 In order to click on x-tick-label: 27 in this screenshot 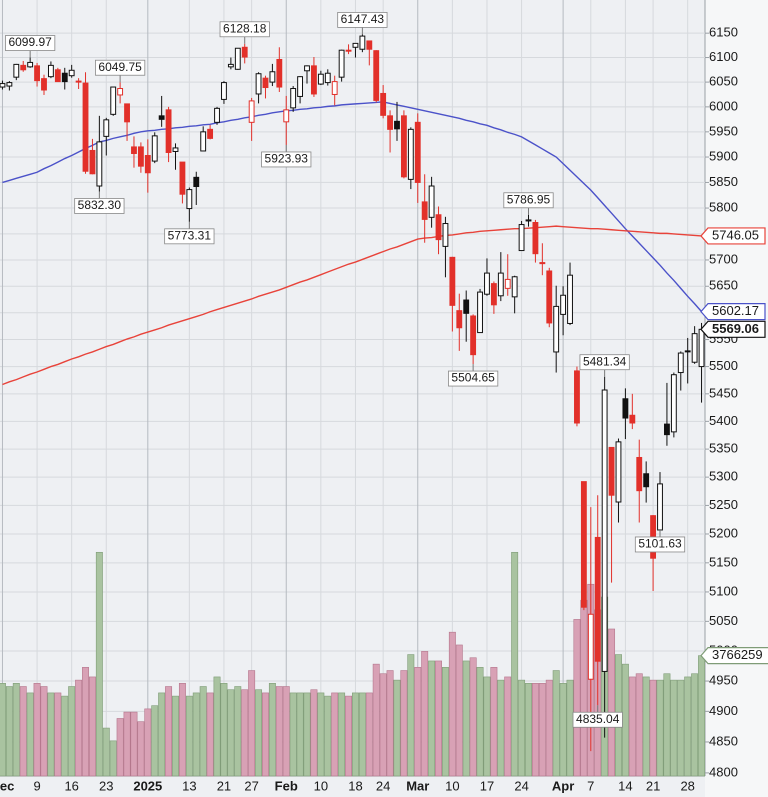, I will do `click(251, 785)`.